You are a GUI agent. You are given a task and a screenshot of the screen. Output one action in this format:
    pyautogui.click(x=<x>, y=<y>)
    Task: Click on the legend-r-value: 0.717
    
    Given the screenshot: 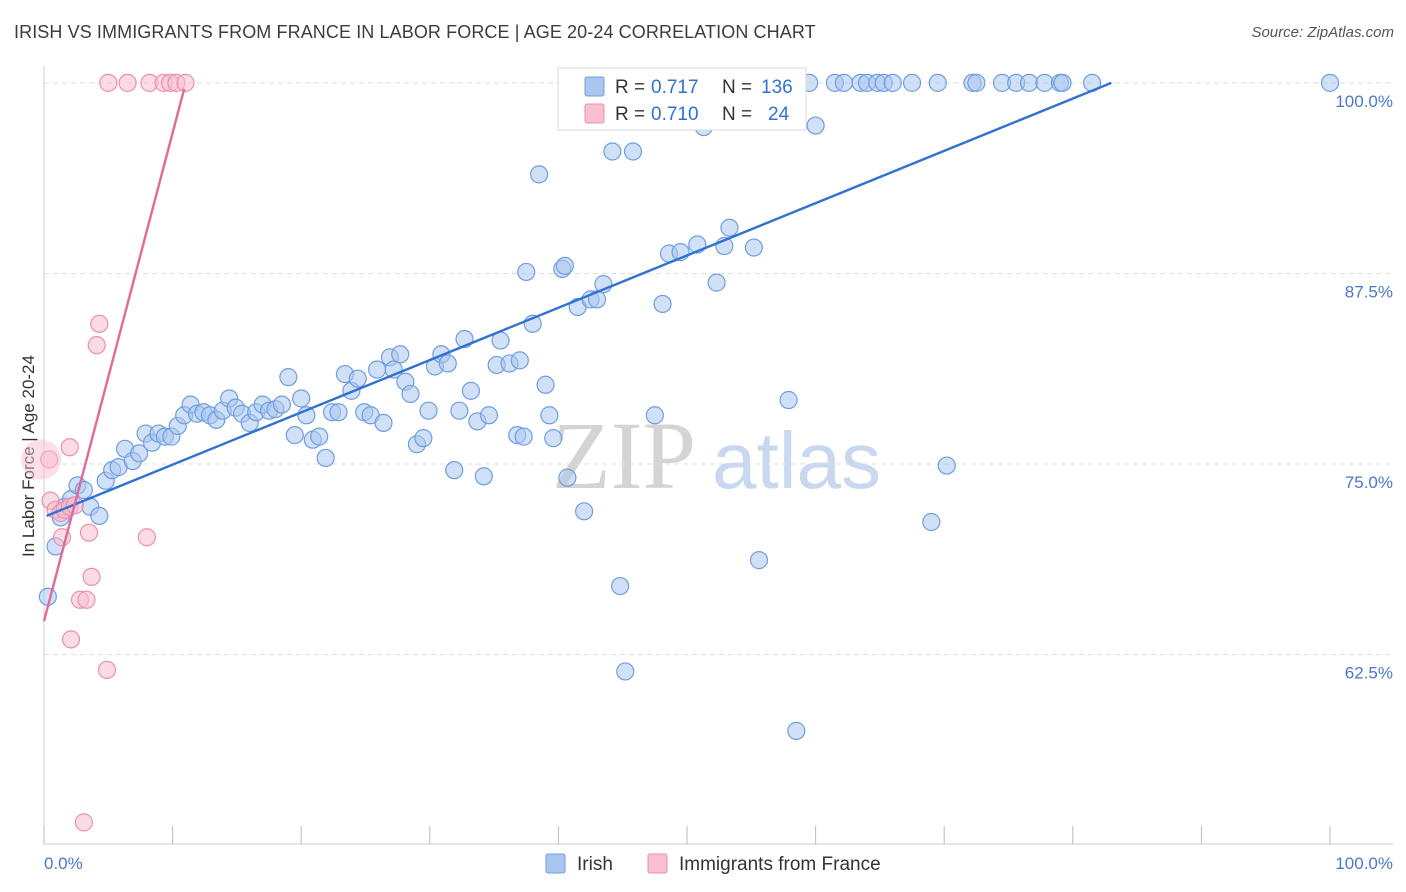 What is the action you would take?
    pyautogui.click(x=675, y=87)
    